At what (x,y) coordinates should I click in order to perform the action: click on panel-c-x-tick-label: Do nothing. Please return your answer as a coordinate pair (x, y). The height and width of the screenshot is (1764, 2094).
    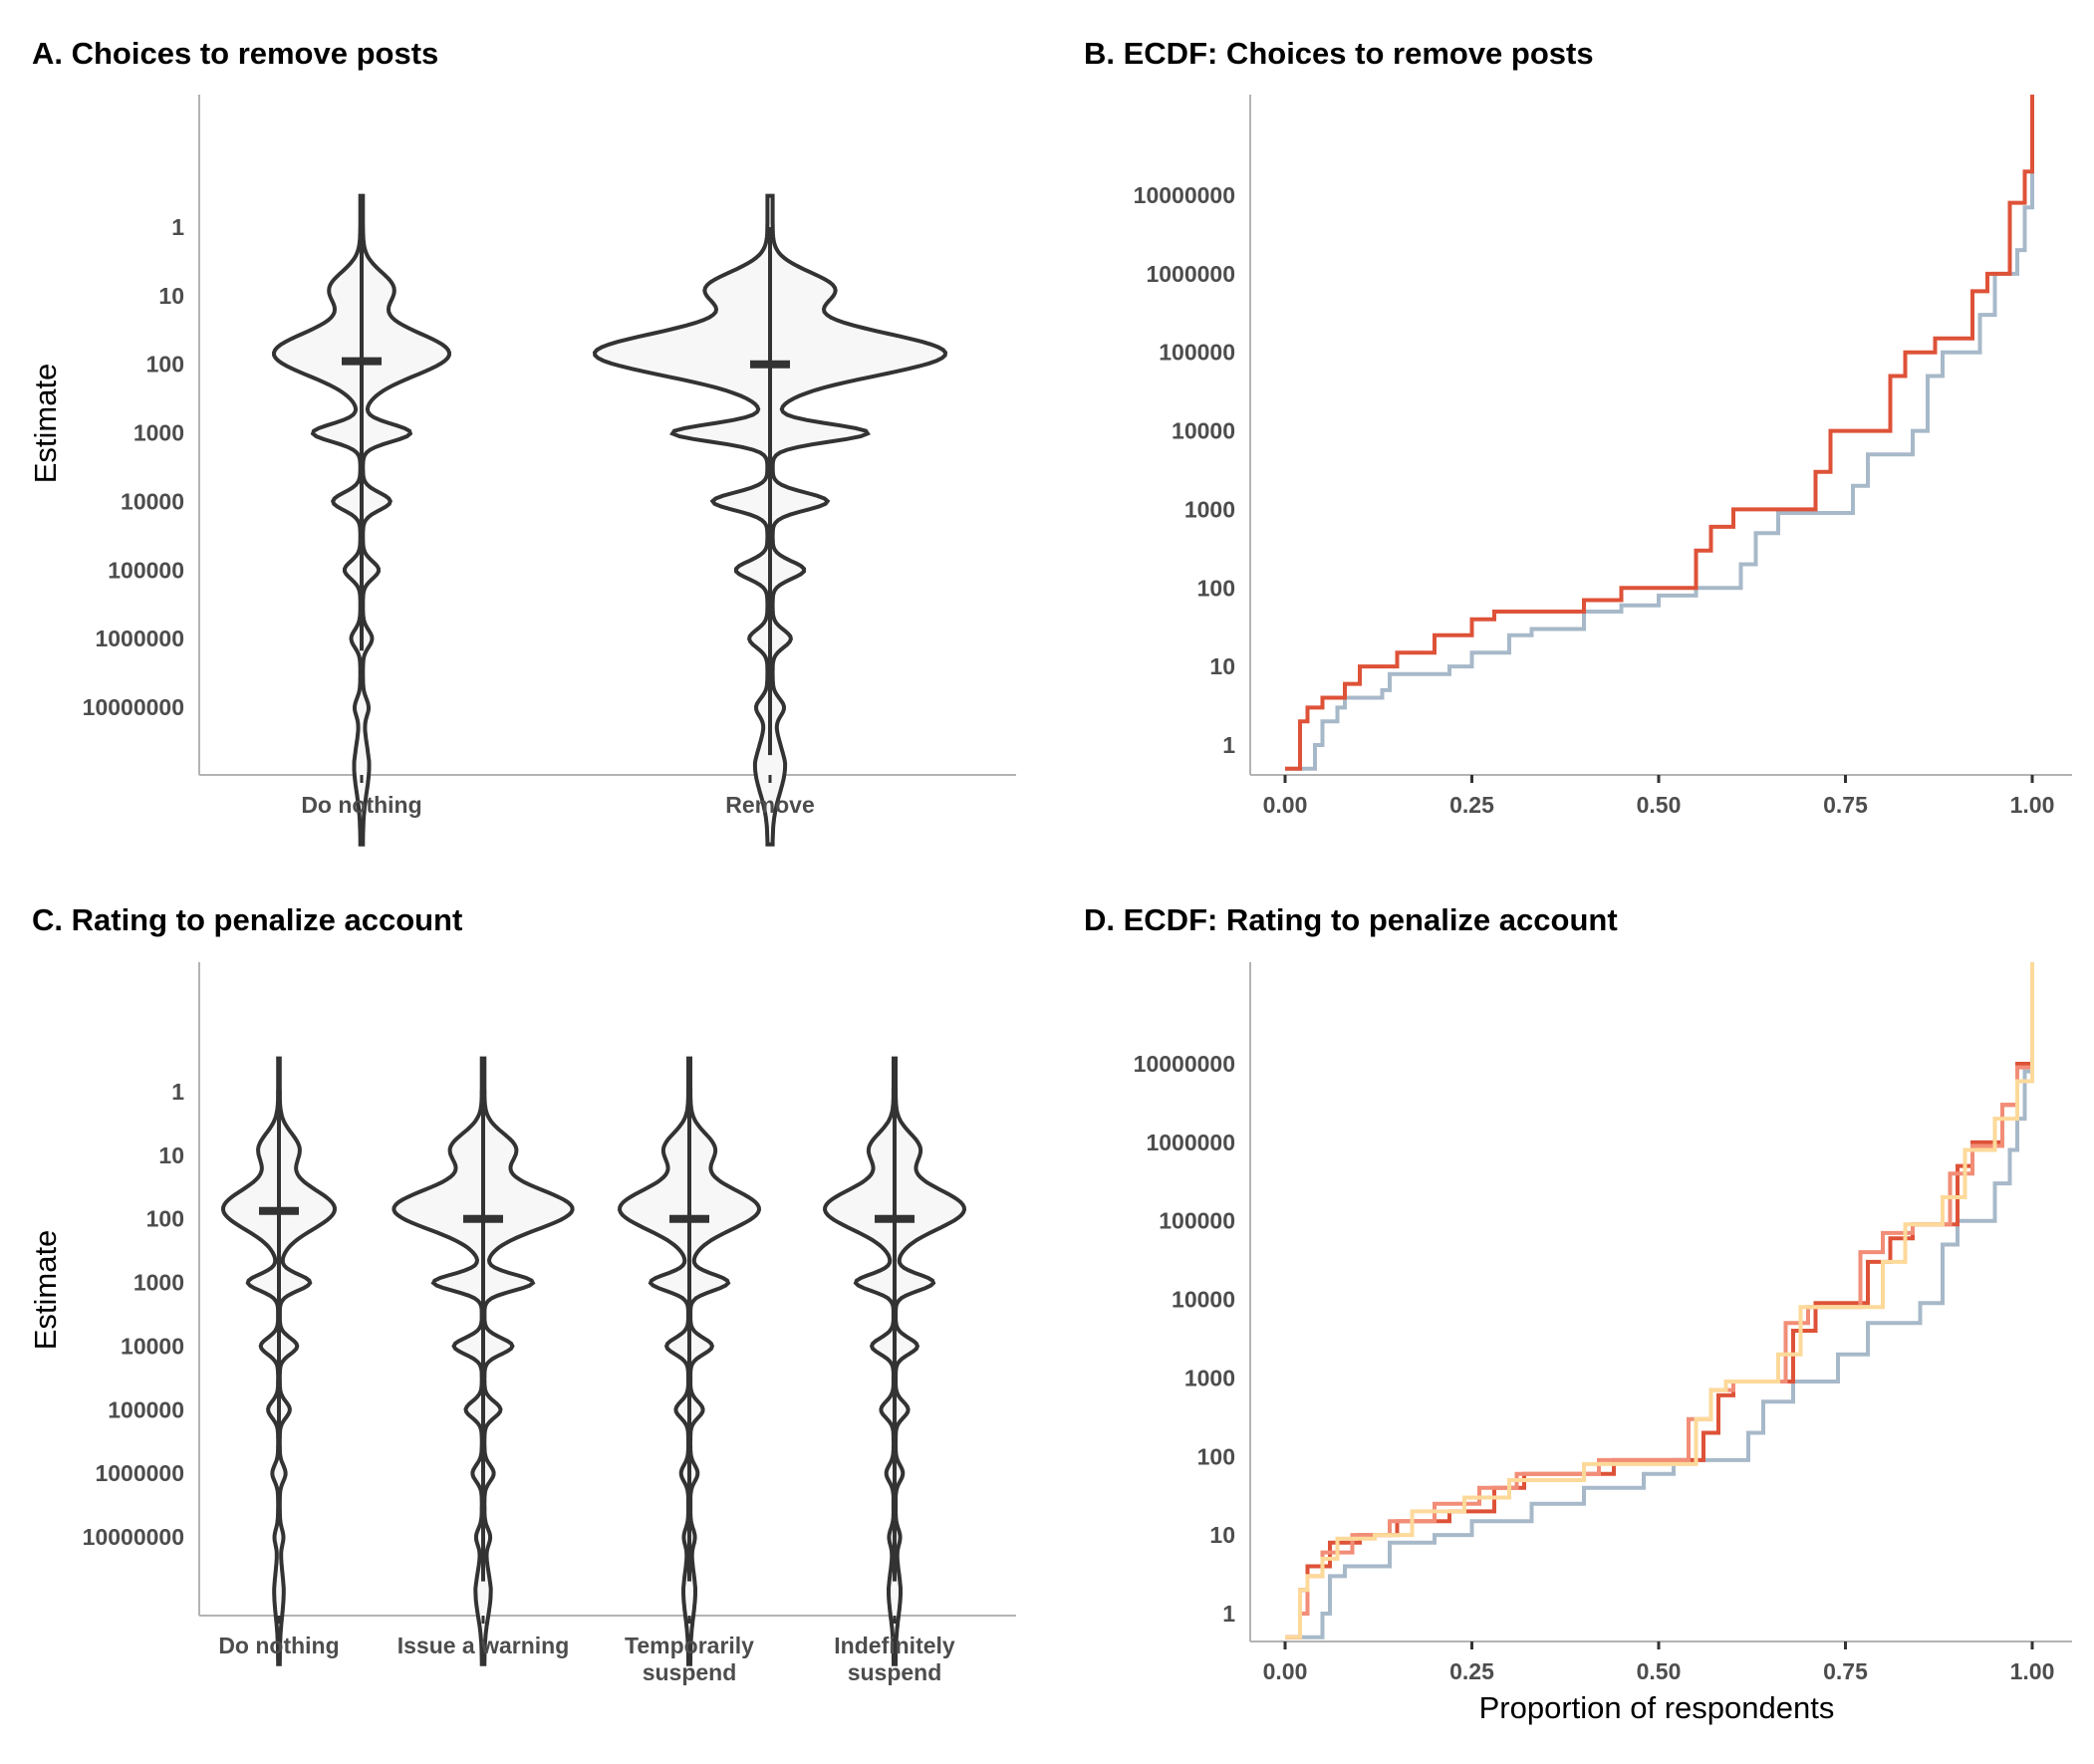
    Looking at the image, I should click on (278, 1645).